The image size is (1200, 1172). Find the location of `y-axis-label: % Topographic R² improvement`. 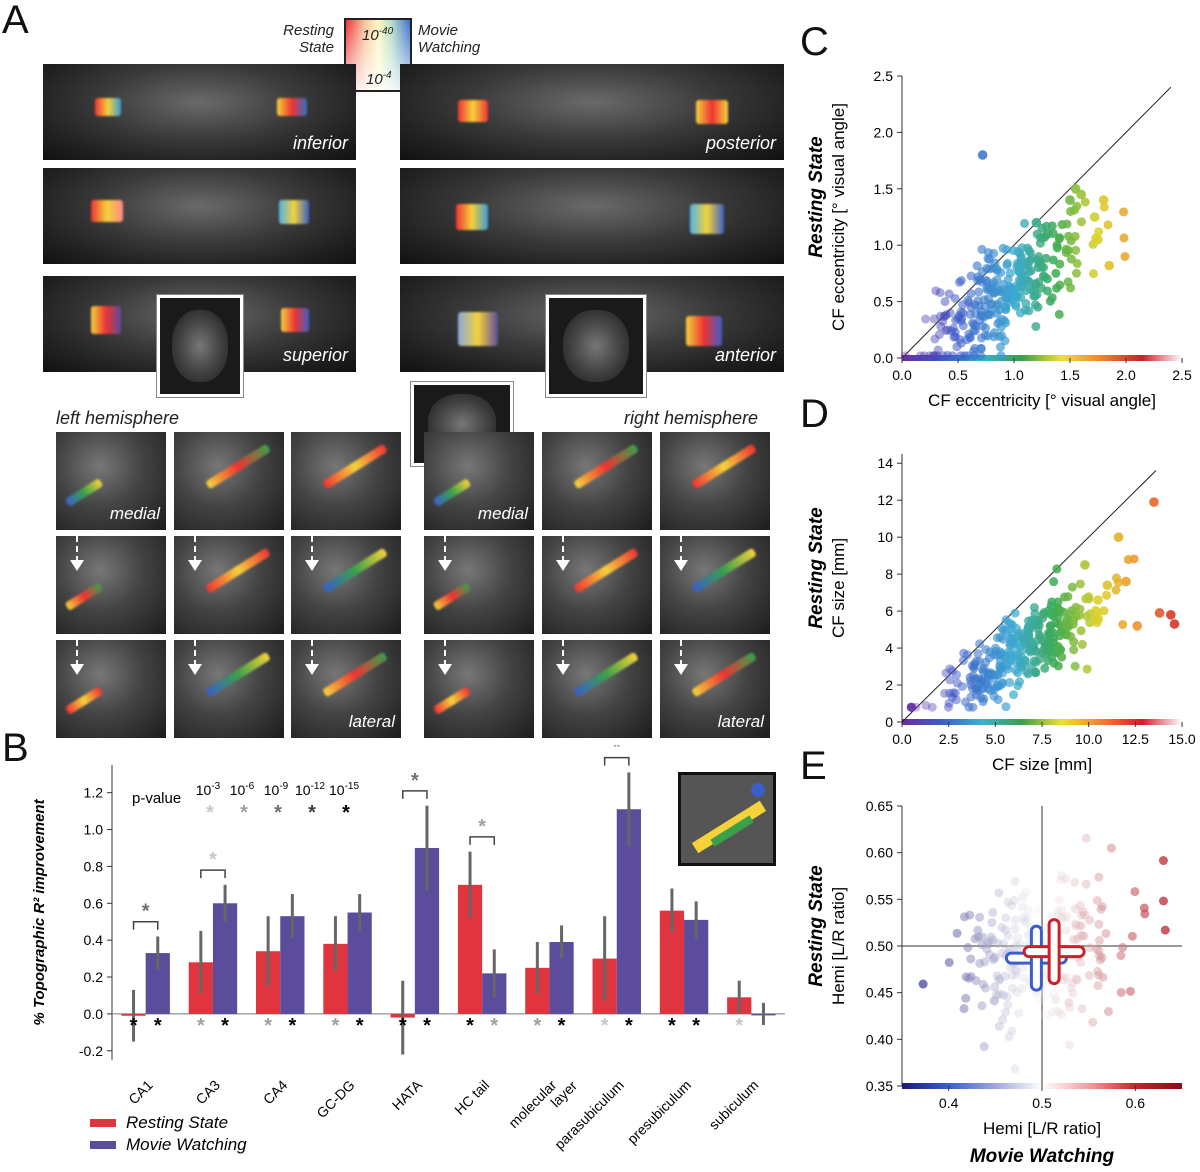

y-axis-label: % Topographic R² improvement is located at coordinates (39, 911).